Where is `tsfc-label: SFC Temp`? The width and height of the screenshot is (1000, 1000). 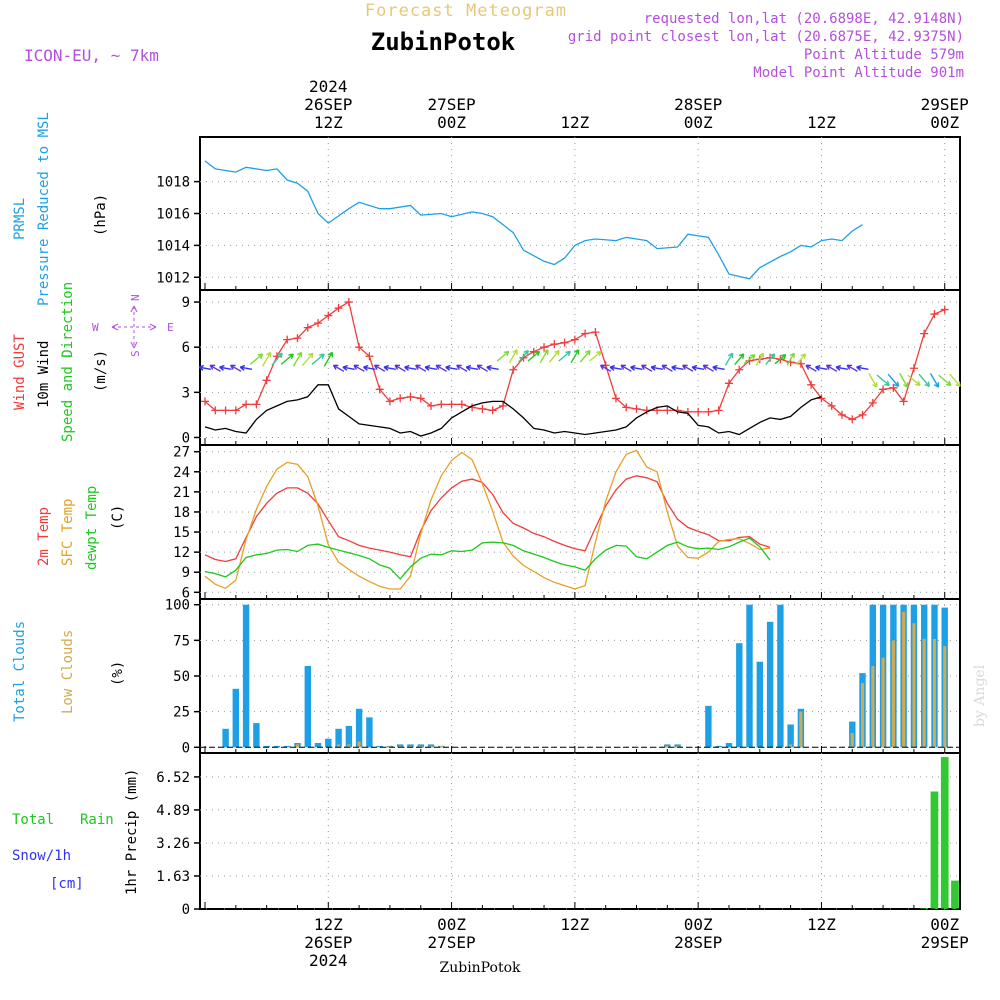 tsfc-label: SFC Temp is located at coordinates (68, 532).